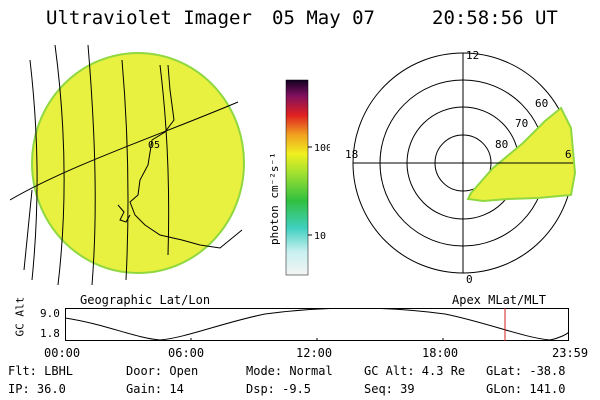 The width and height of the screenshot is (600, 400). Describe the element at coordinates (155, 389) in the screenshot. I see `info-gain: Gain: 14` at that location.